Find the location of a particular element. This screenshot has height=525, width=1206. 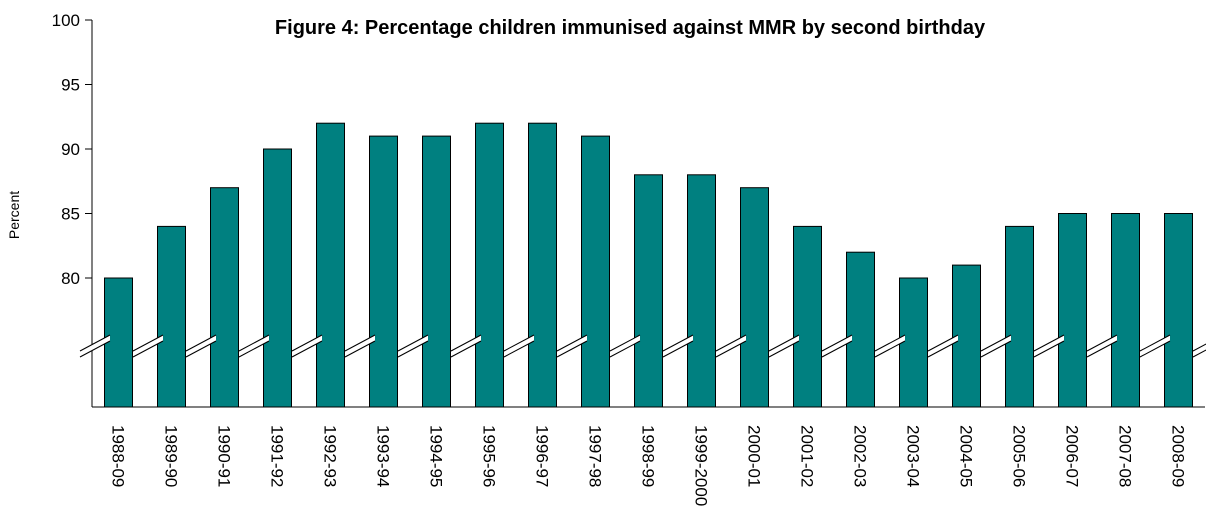

x-tick-label: 2001-02 is located at coordinates (807, 456).